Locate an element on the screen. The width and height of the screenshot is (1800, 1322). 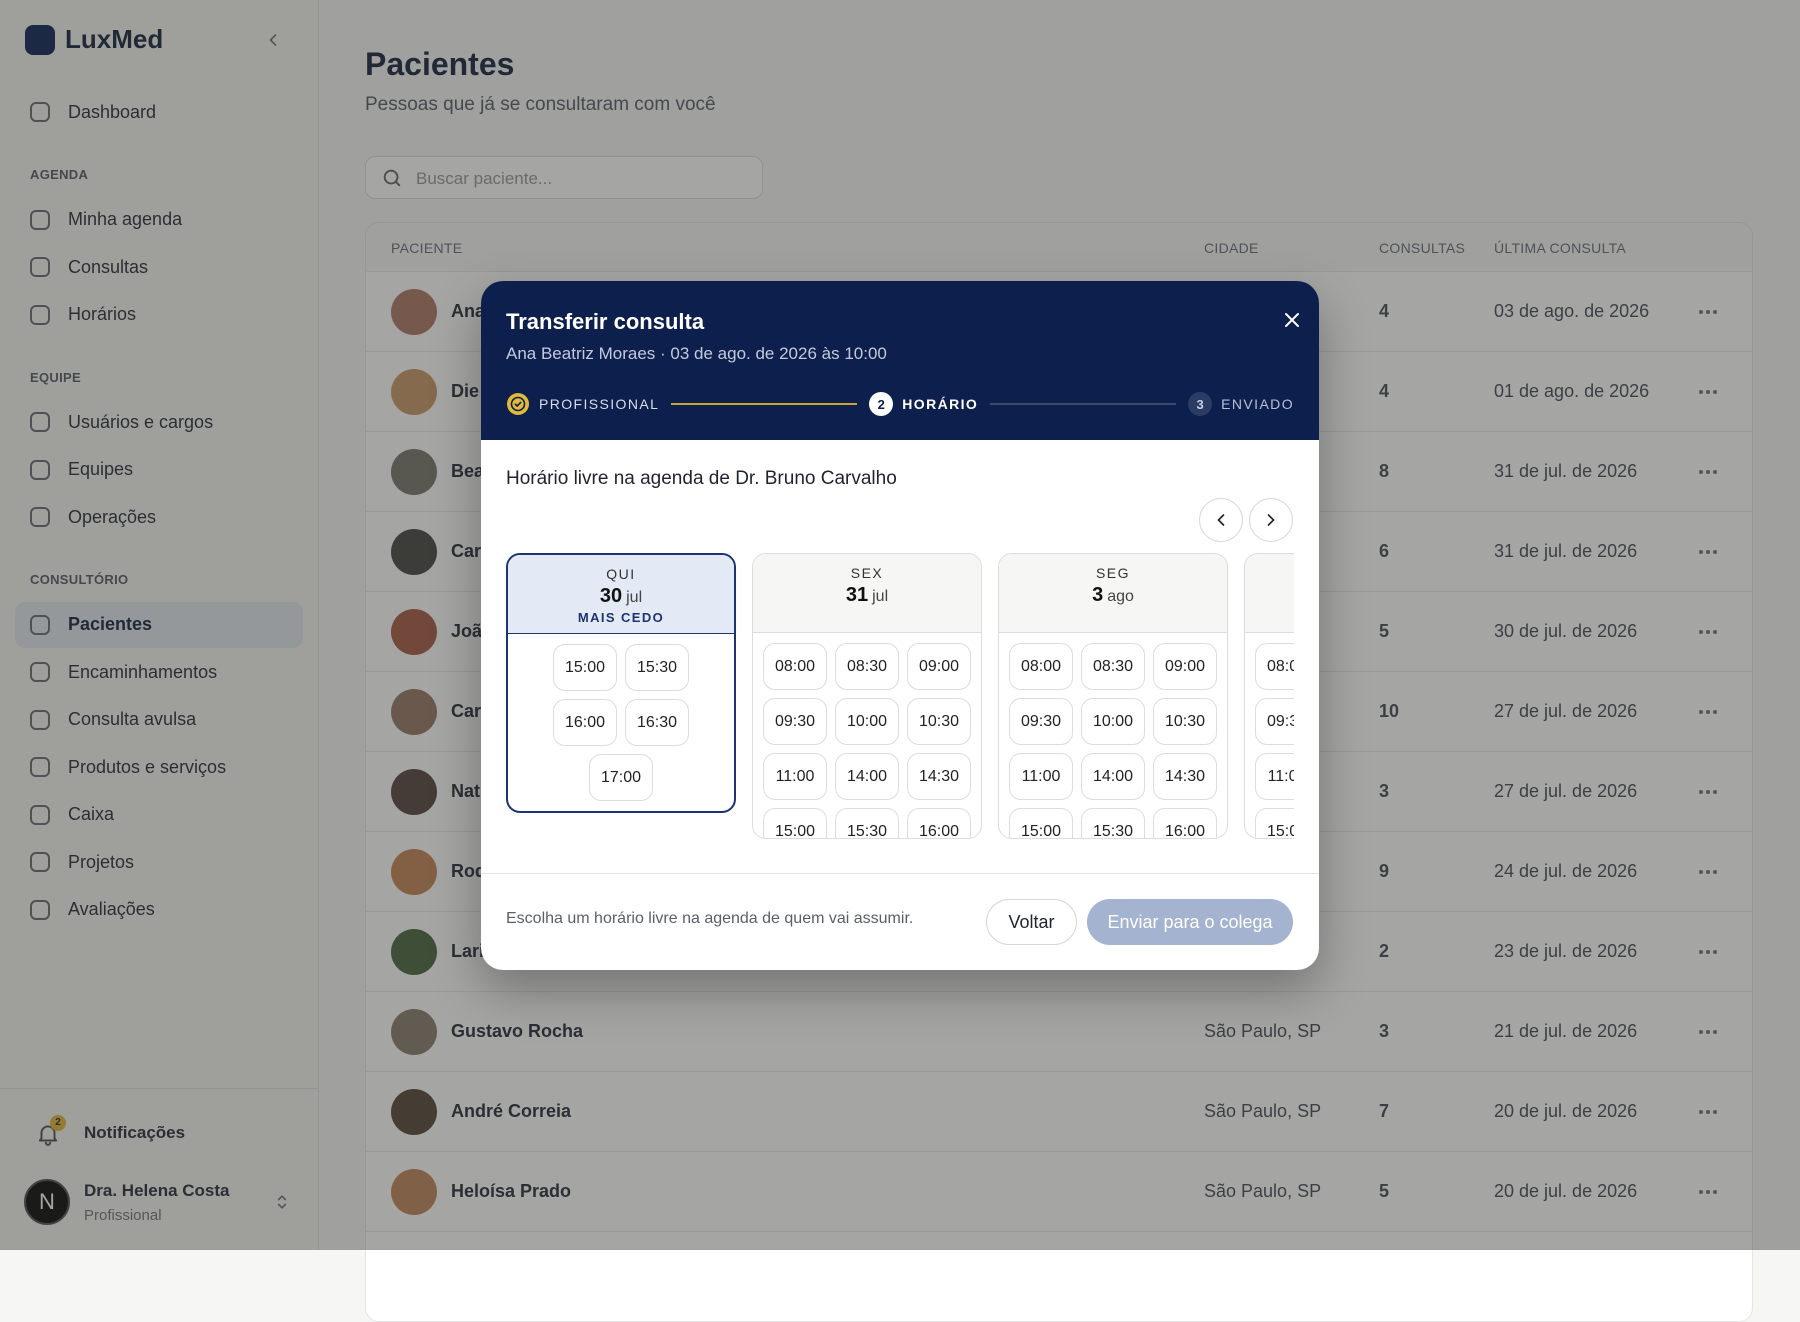
back-button: Voltar is located at coordinates (1031, 922).